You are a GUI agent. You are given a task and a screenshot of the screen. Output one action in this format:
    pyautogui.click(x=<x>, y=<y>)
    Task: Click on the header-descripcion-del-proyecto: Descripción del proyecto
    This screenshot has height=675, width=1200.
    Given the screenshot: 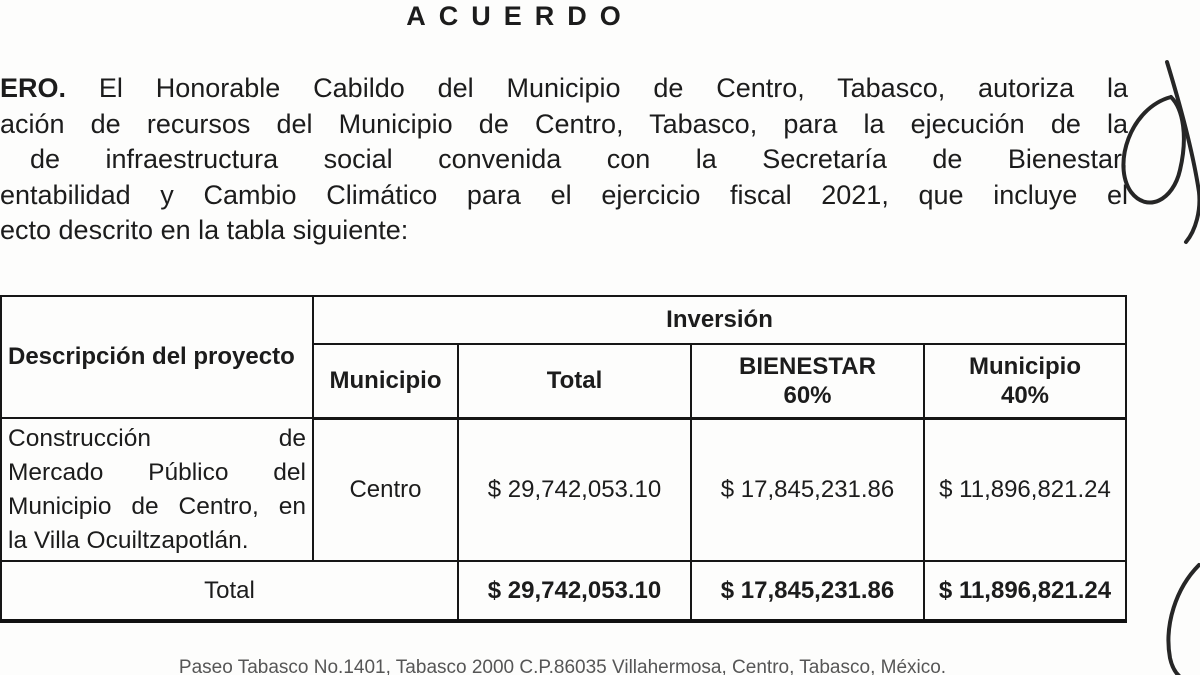 What is the action you would take?
    pyautogui.click(x=157, y=357)
    